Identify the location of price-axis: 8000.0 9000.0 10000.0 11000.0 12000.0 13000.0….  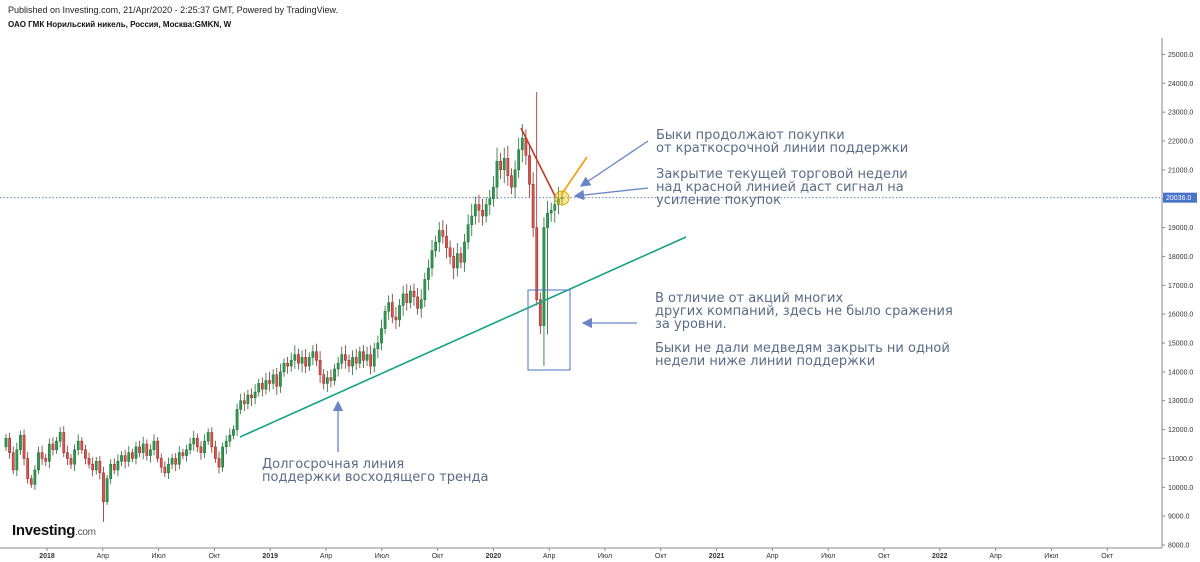
(1179, 301).